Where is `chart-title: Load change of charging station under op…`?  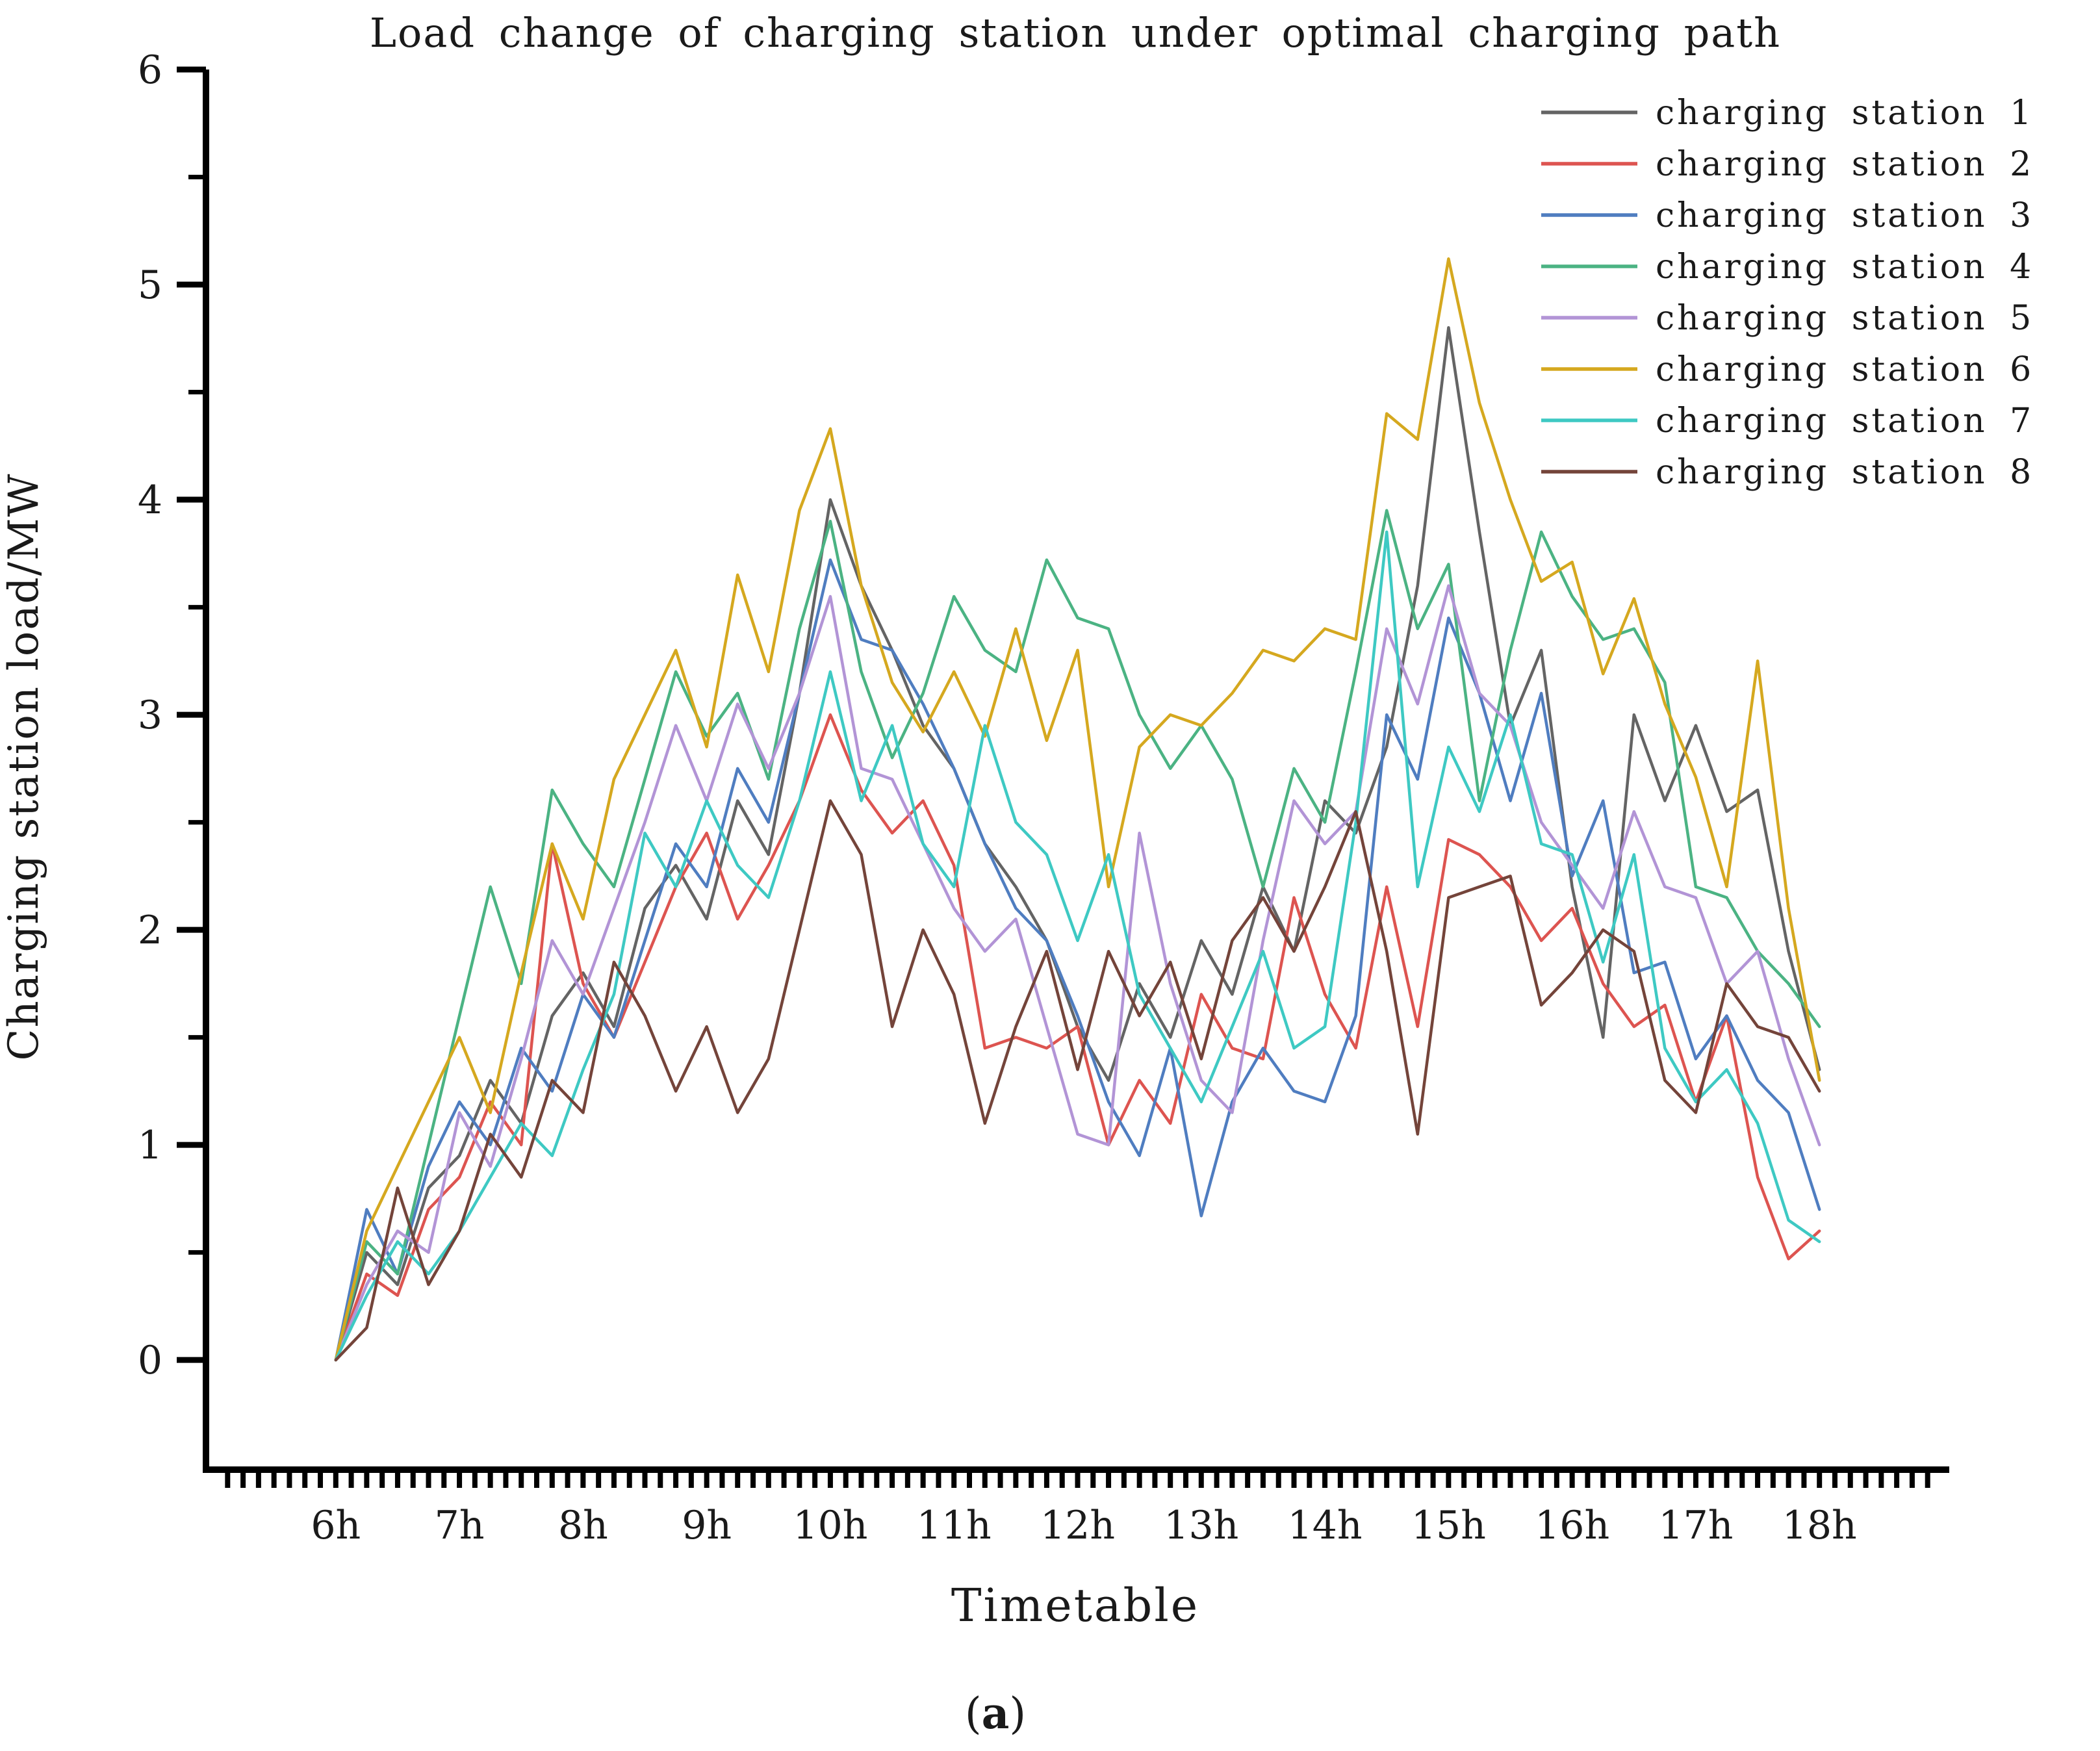 chart-title: Load change of charging station under op… is located at coordinates (1075, 33).